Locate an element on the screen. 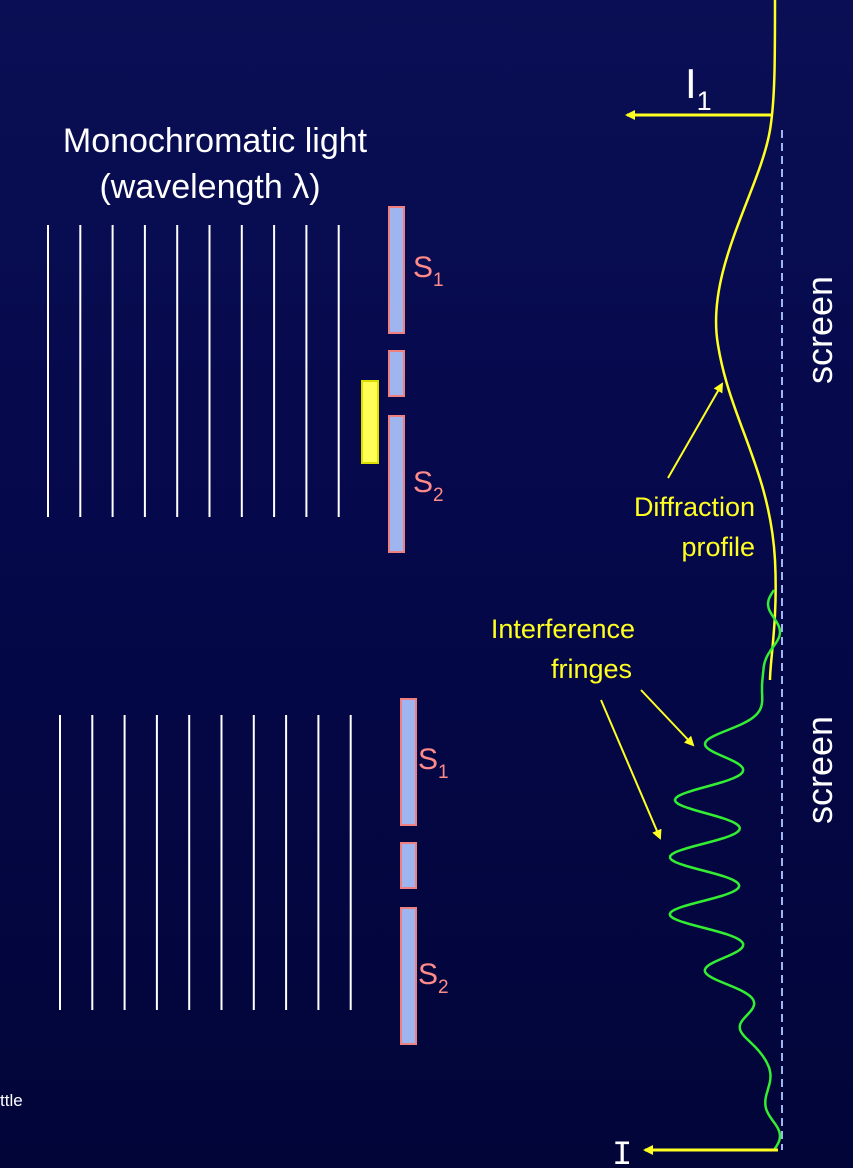  interference-fringes-curve is located at coordinates (725, 870).